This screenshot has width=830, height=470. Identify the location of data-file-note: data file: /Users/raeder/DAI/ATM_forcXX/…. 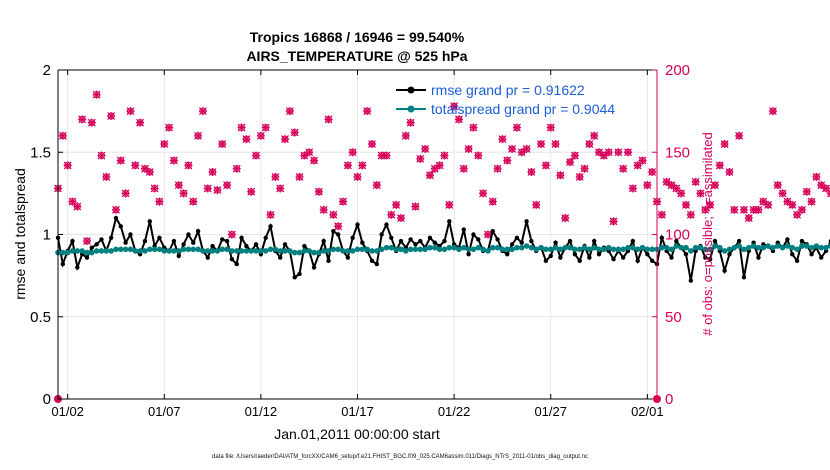
(400, 457).